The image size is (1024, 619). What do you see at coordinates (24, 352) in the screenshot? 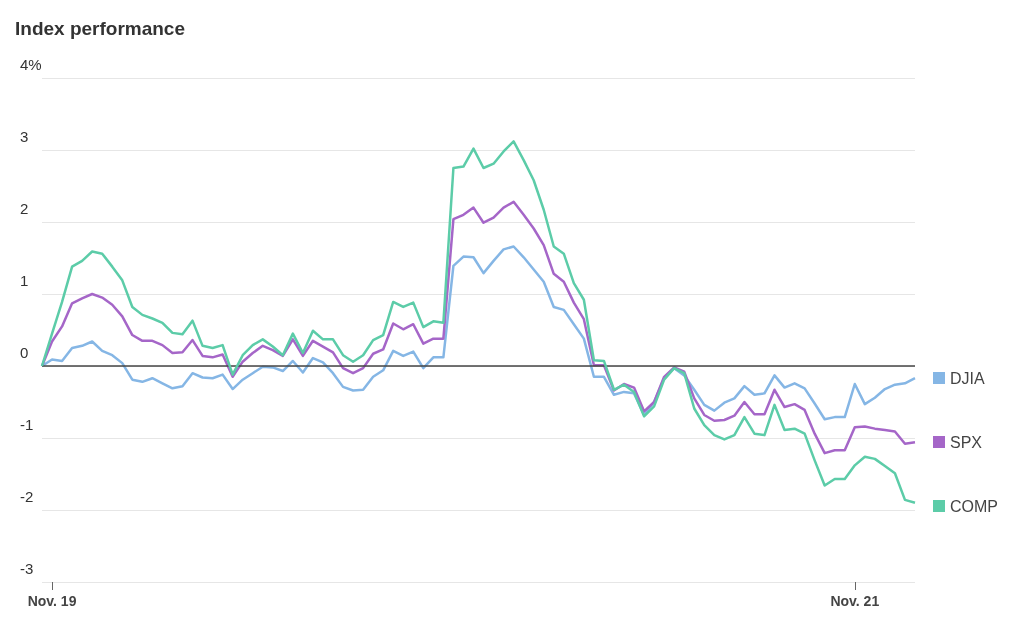
I see `y-tick-label: 0` at bounding box center [24, 352].